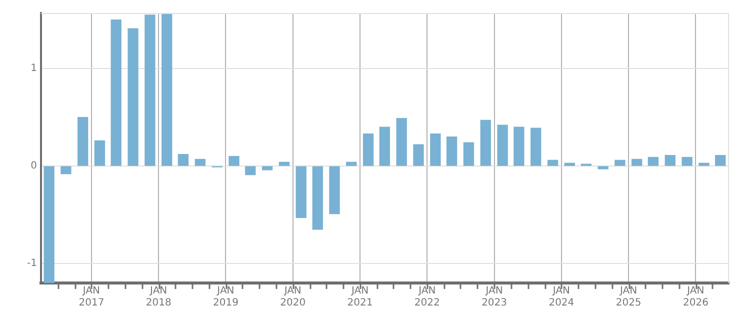  Describe the element at coordinates (33, 68) in the screenshot. I see `y-tick-label: 1` at that location.